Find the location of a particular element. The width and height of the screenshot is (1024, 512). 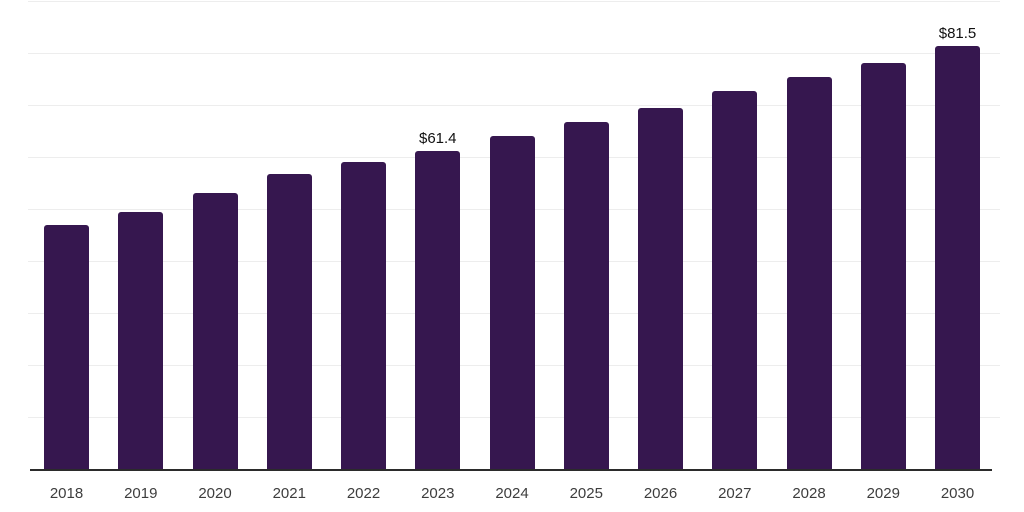

bar-2027 is located at coordinates (735, 280).